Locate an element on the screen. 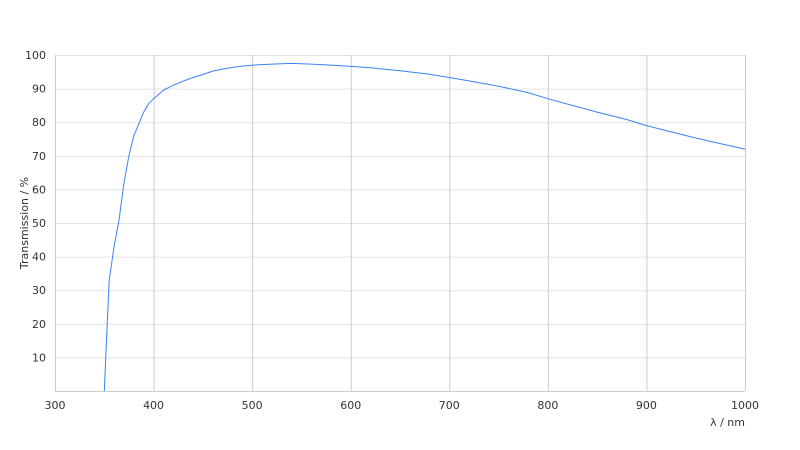 This screenshot has width=800, height=450. x-tick-label: 1000 is located at coordinates (745, 405).